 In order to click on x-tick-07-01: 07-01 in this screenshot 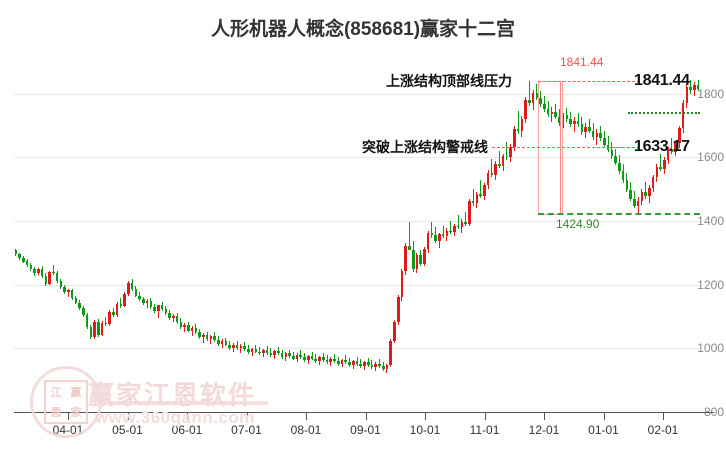, I will do `click(246, 430)`.